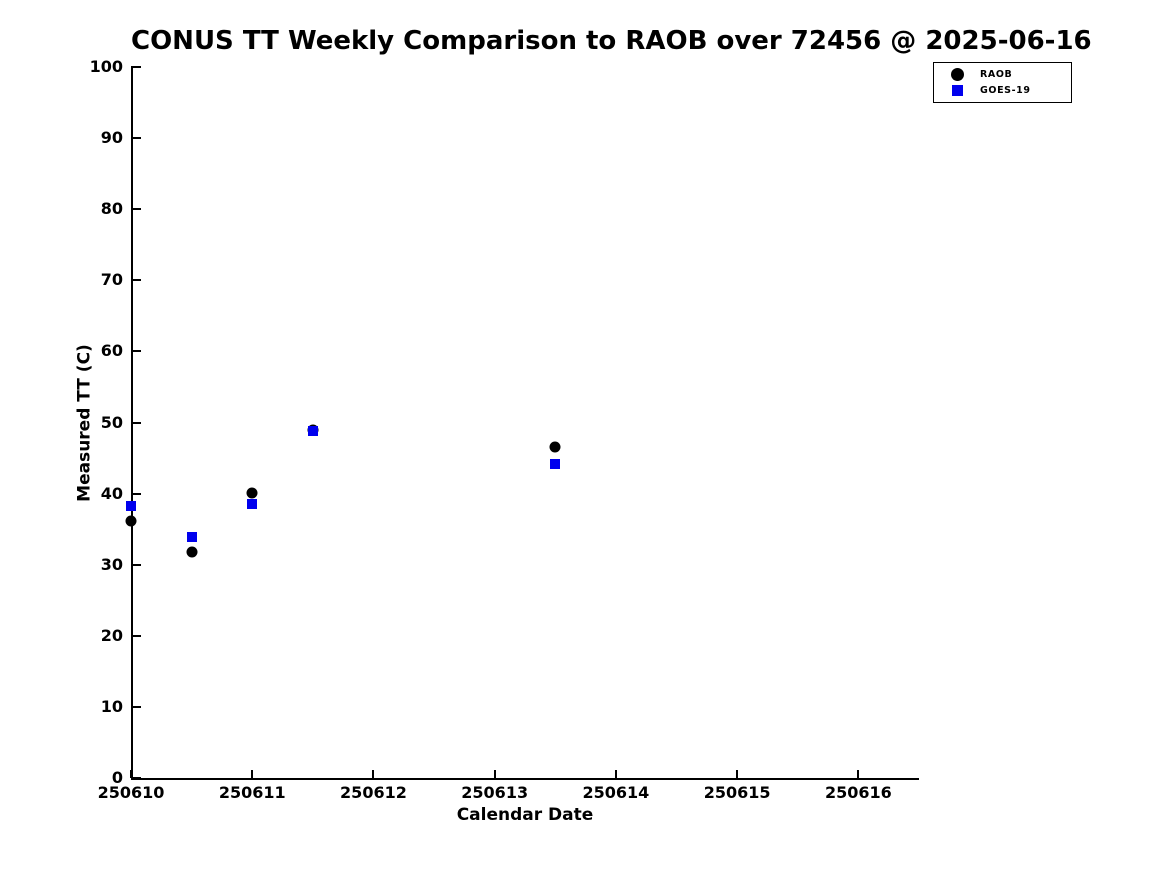 This screenshot has height=875, width=1167. Describe the element at coordinates (525, 779) in the screenshot. I see `x-axis-line` at that location.